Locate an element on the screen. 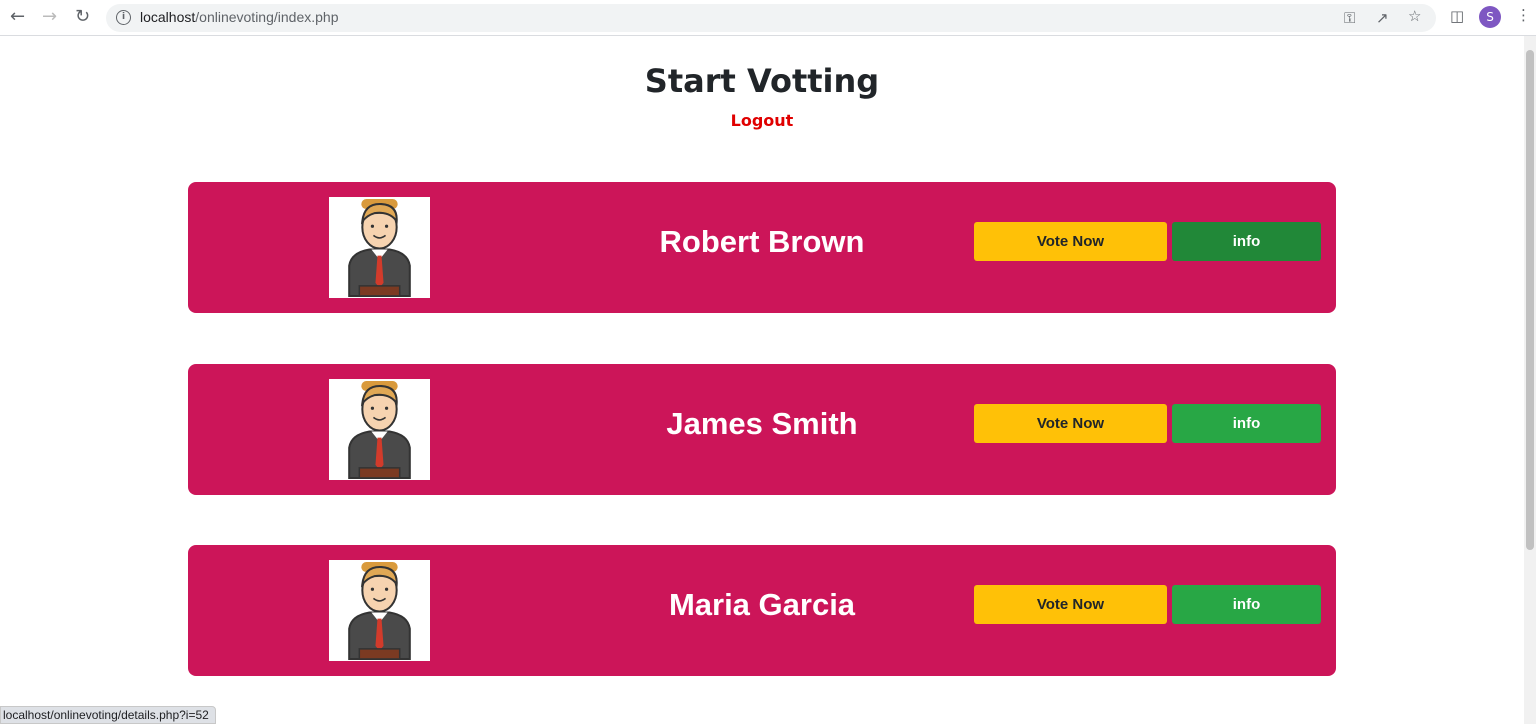 Image resolution: width=1536 pixels, height=724 pixels. url-path: /onlinevoting/index.php is located at coordinates (267, 17).